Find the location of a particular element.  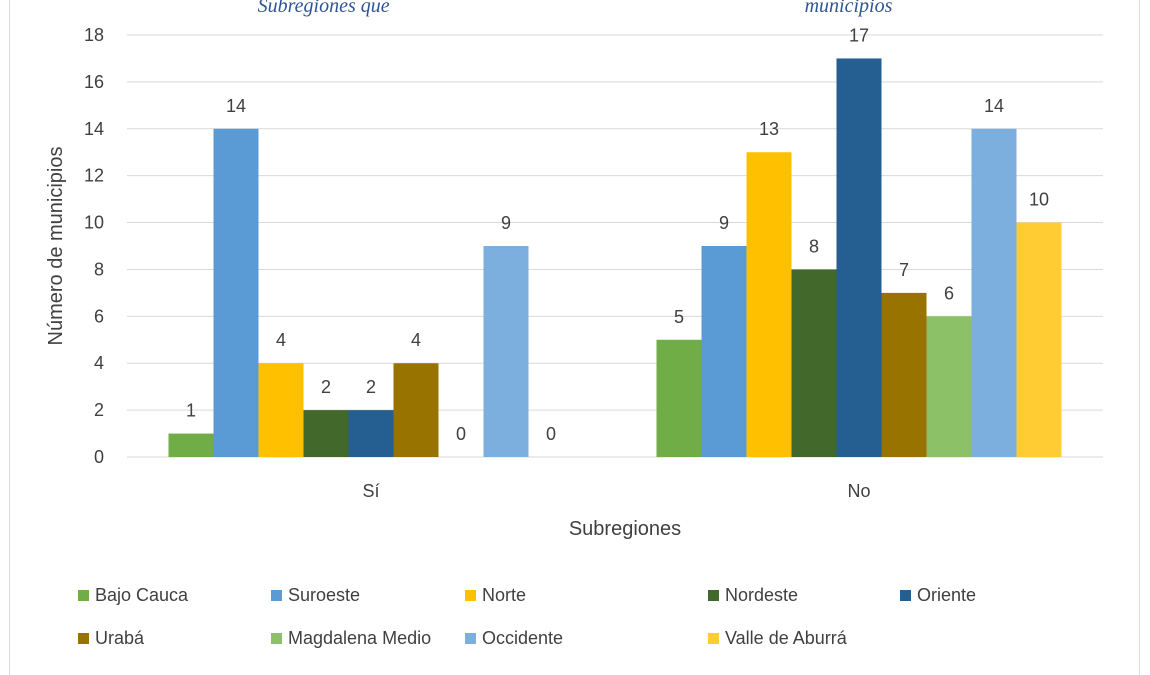

legend-item: Occidente is located at coordinates (514, 638).